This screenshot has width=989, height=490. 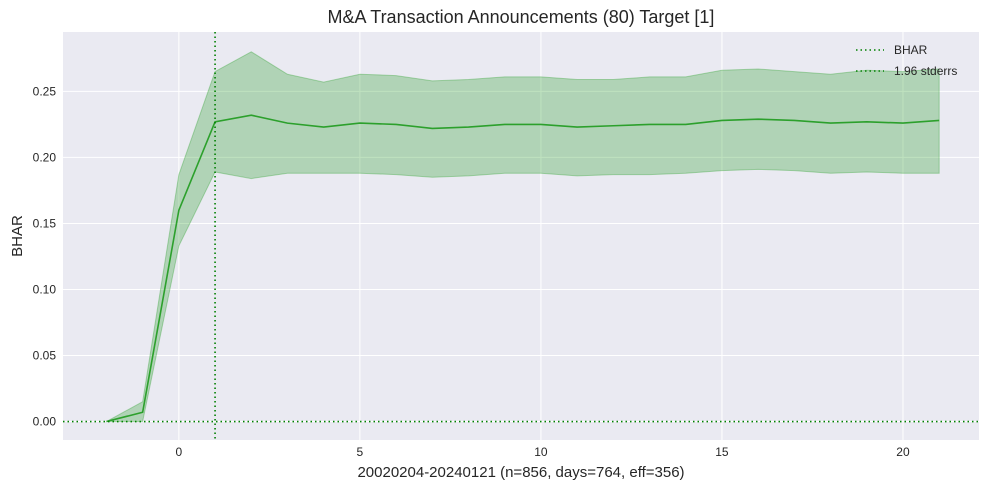 I want to click on x-tick-label: 5, so click(x=360, y=452).